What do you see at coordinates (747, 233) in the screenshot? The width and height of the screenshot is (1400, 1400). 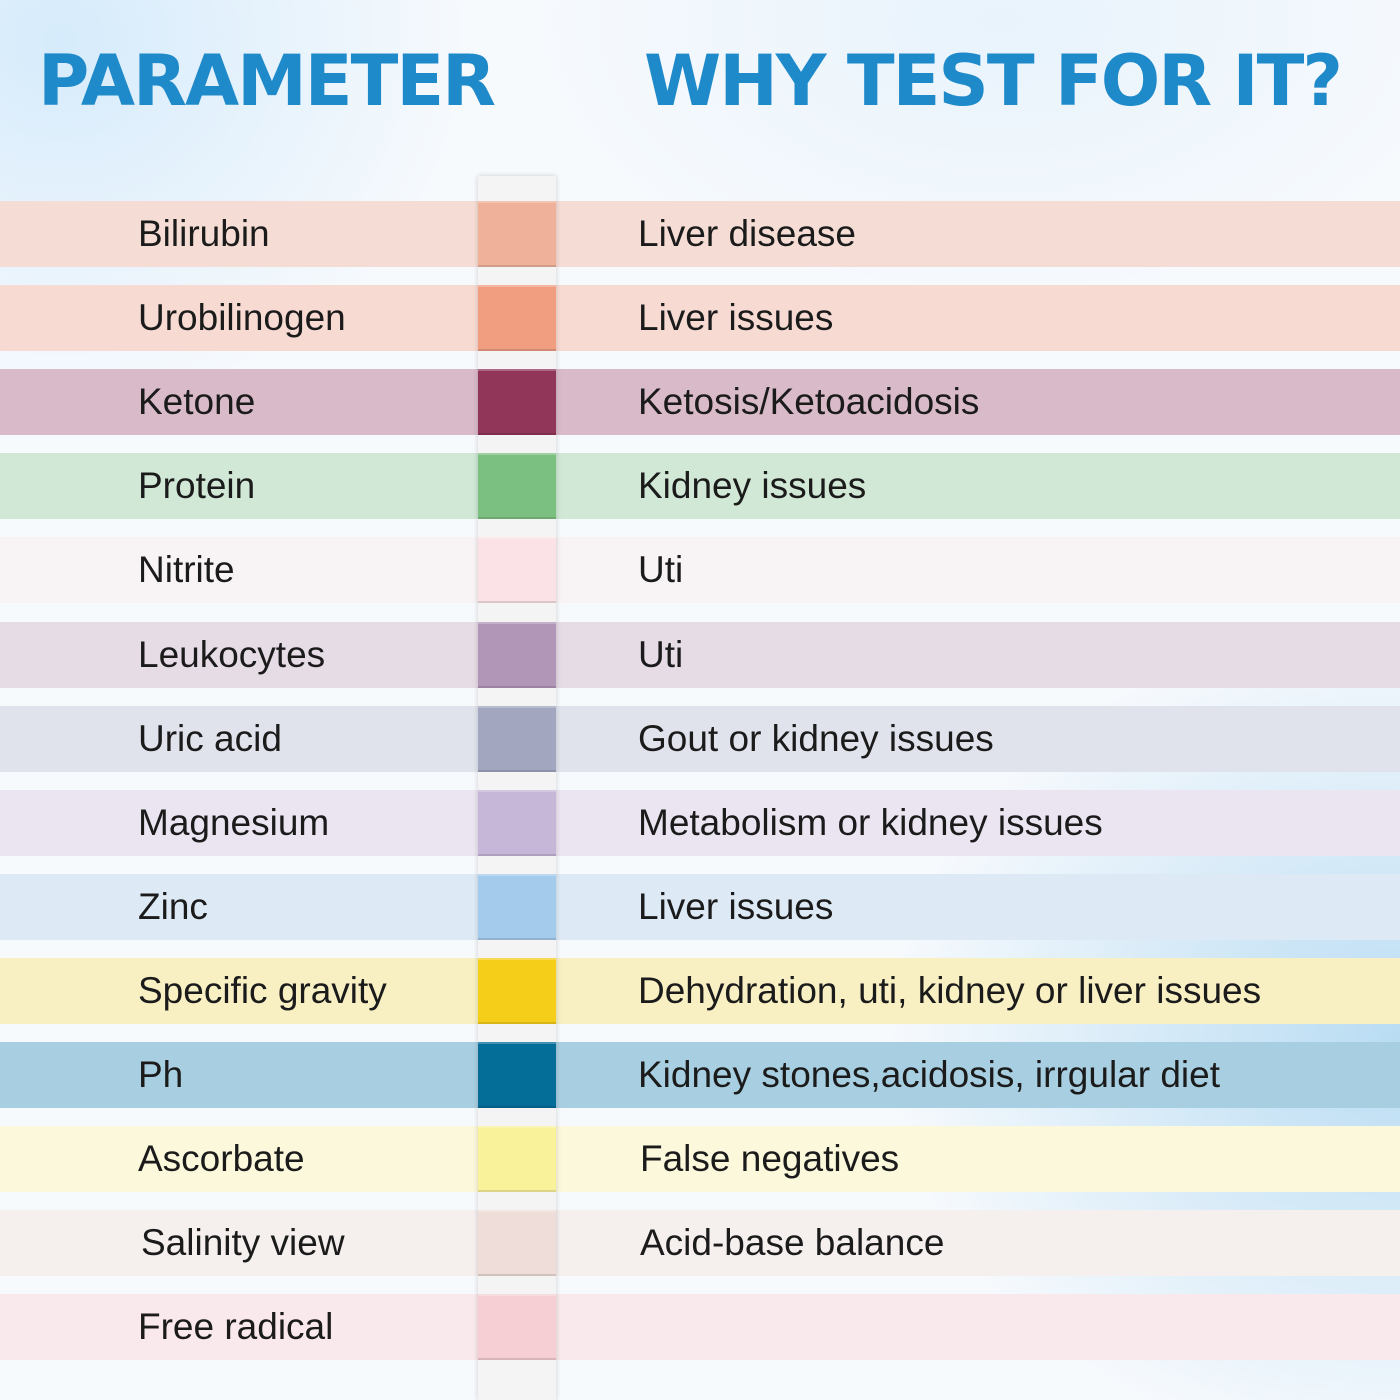 I see `reason-text: Liver disease` at bounding box center [747, 233].